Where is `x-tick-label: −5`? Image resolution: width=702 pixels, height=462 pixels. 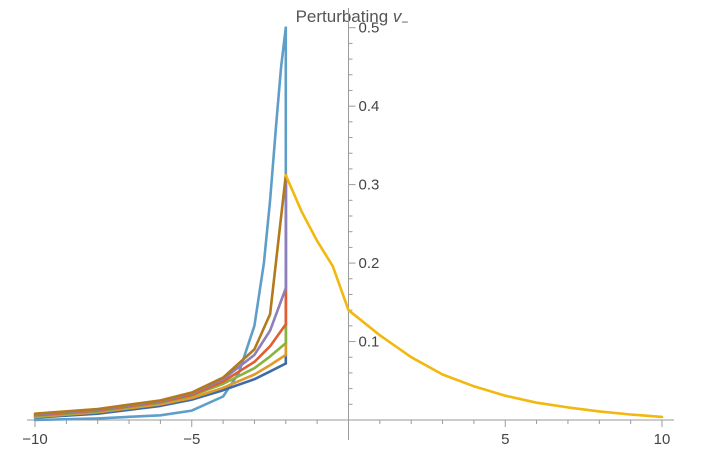
x-tick-label: −5 is located at coordinates (191, 439).